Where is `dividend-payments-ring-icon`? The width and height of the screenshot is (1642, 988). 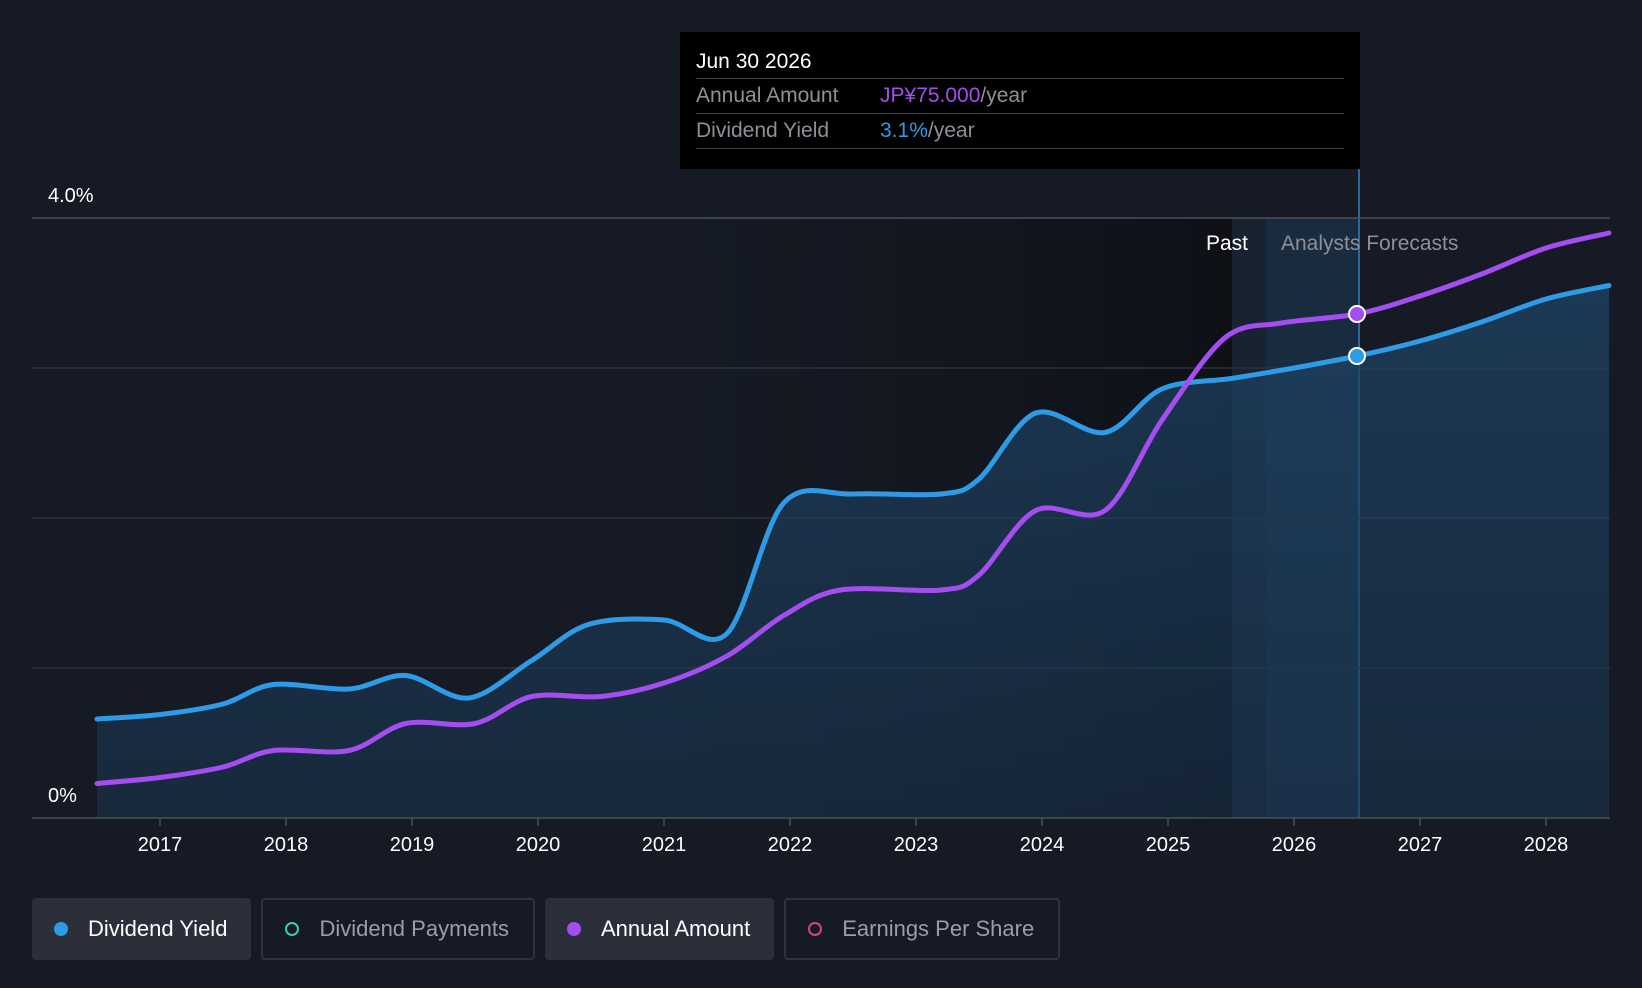
dividend-payments-ring-icon is located at coordinates (292, 929).